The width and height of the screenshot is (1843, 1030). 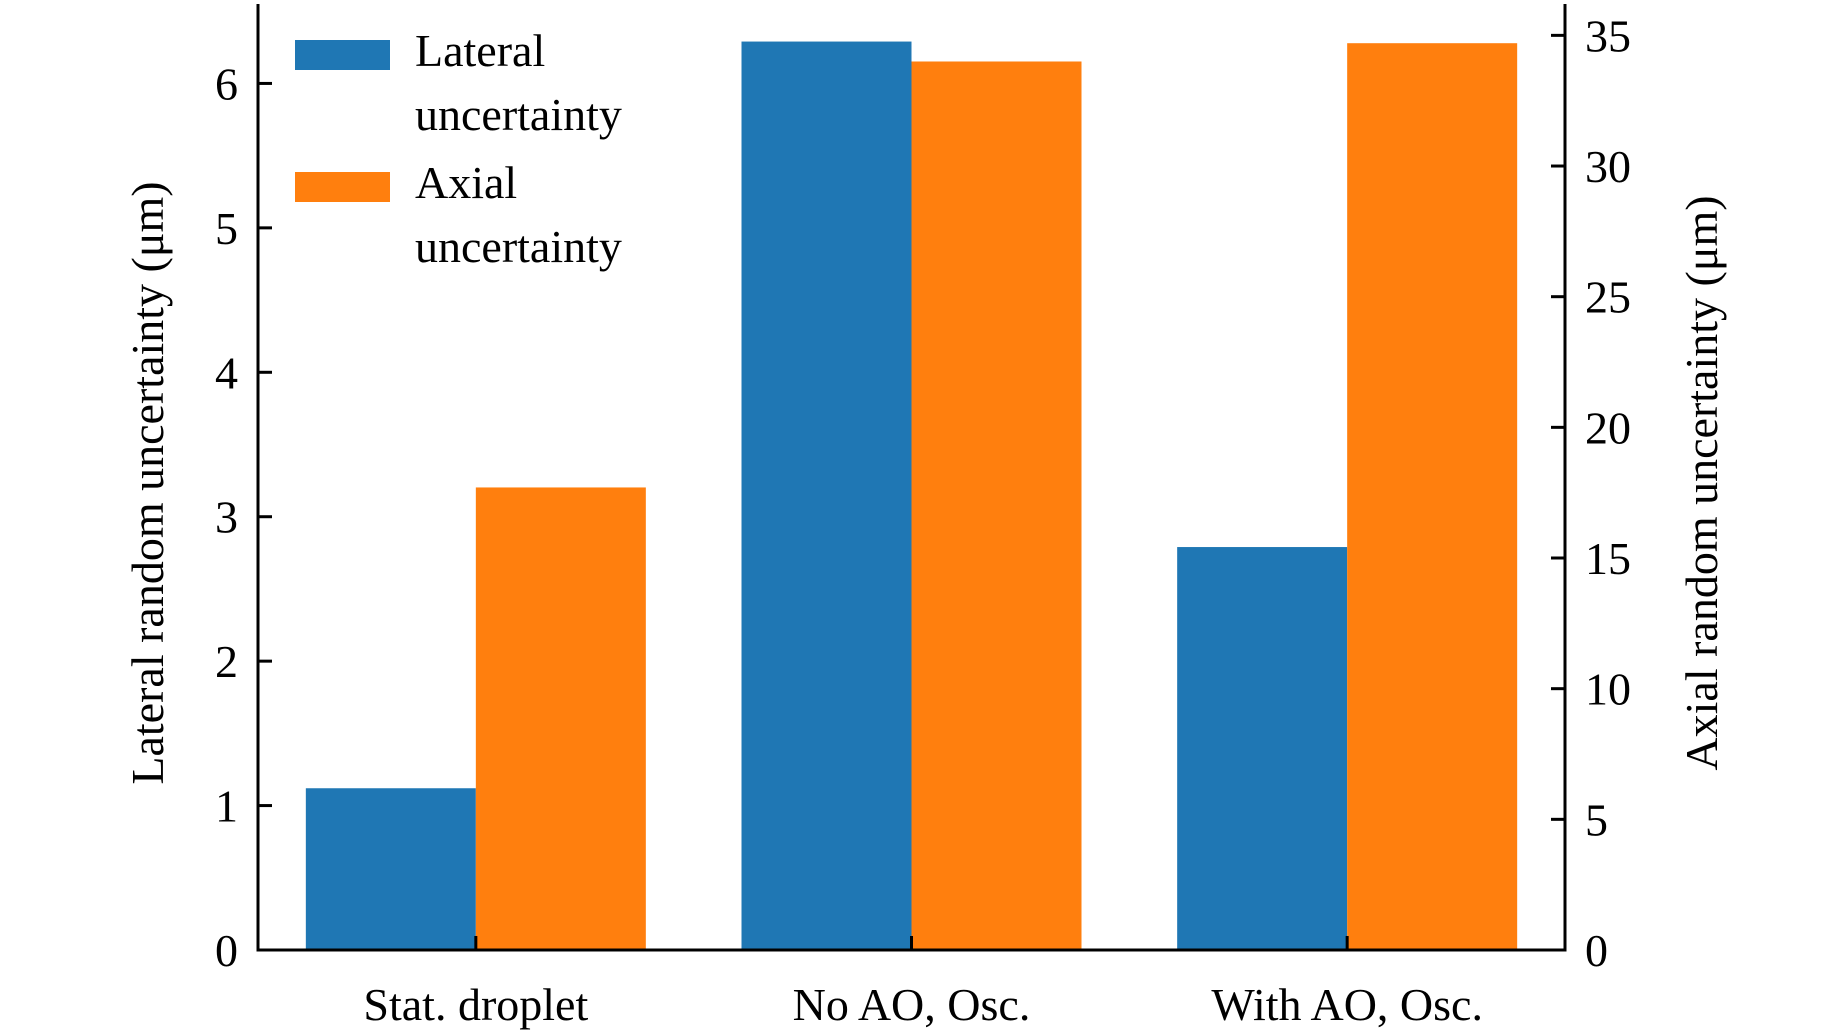 What do you see at coordinates (1596, 819) in the screenshot?
I see `right-y-tick-label: 5` at bounding box center [1596, 819].